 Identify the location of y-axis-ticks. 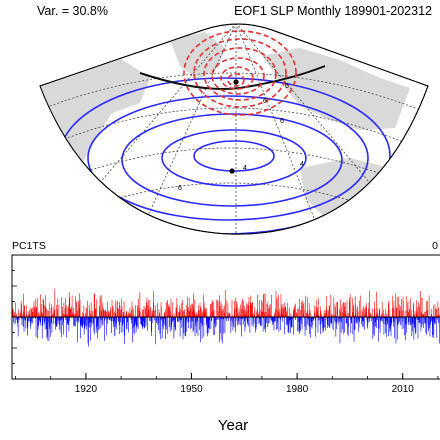
(14, 317).